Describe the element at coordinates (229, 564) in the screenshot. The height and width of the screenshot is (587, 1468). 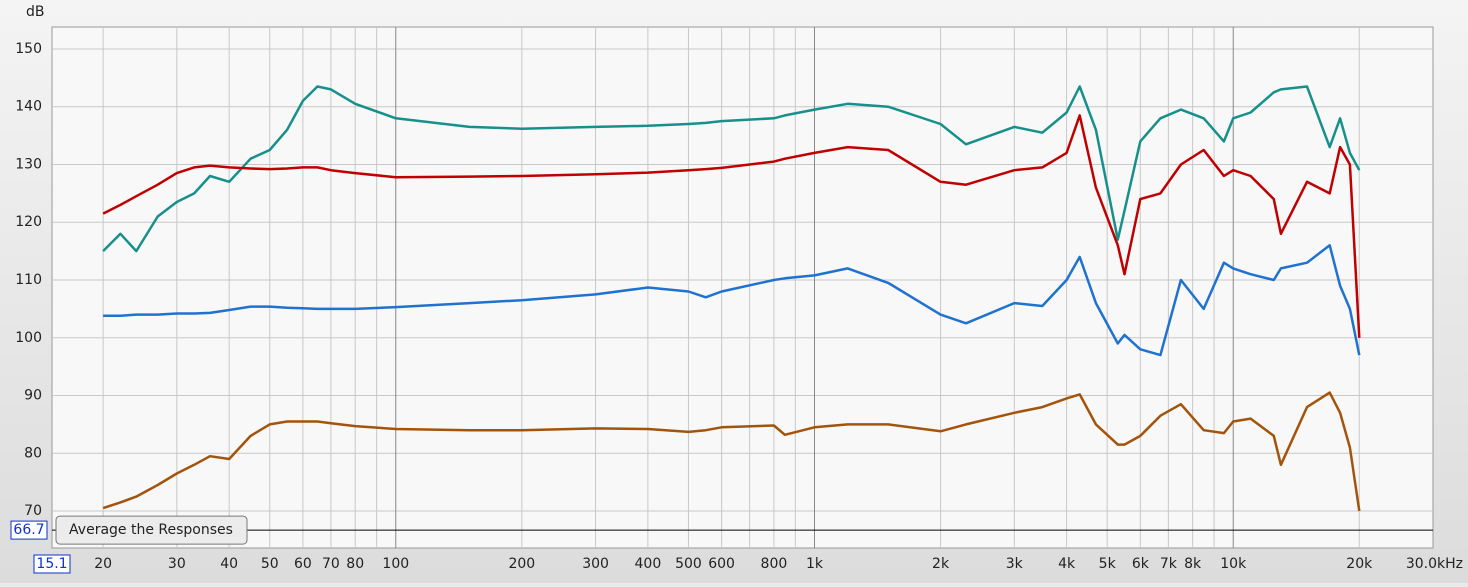
I see `x-tick-label: 40` at that location.